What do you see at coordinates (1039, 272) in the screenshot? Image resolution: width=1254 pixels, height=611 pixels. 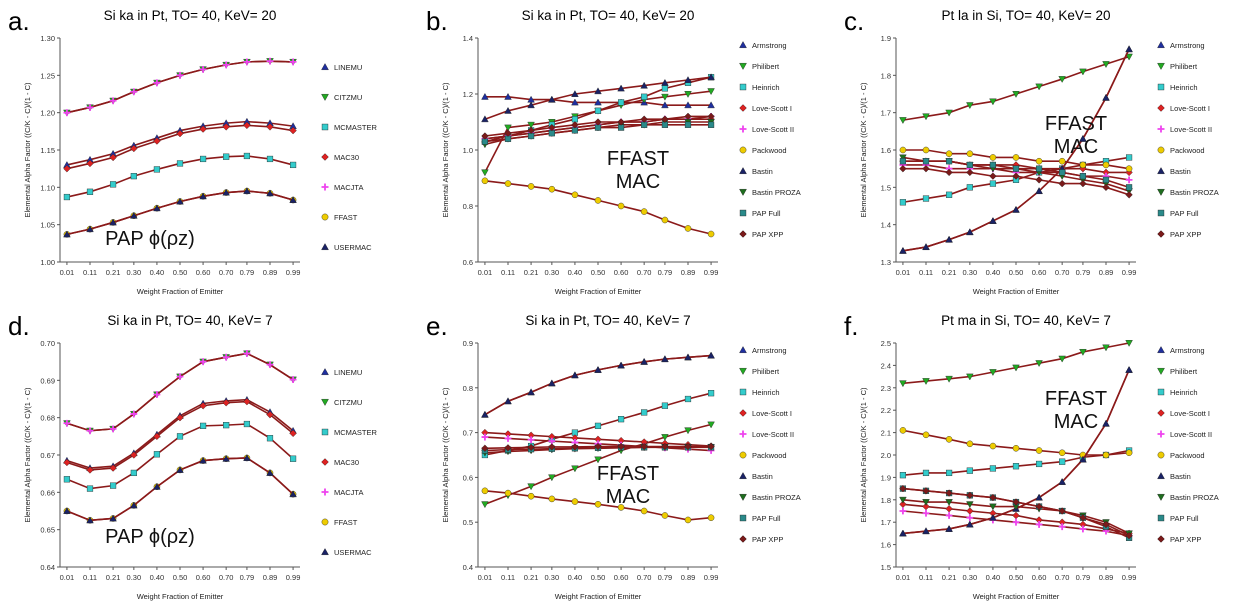 I see `x-tick-label: 0.60` at bounding box center [1039, 272].